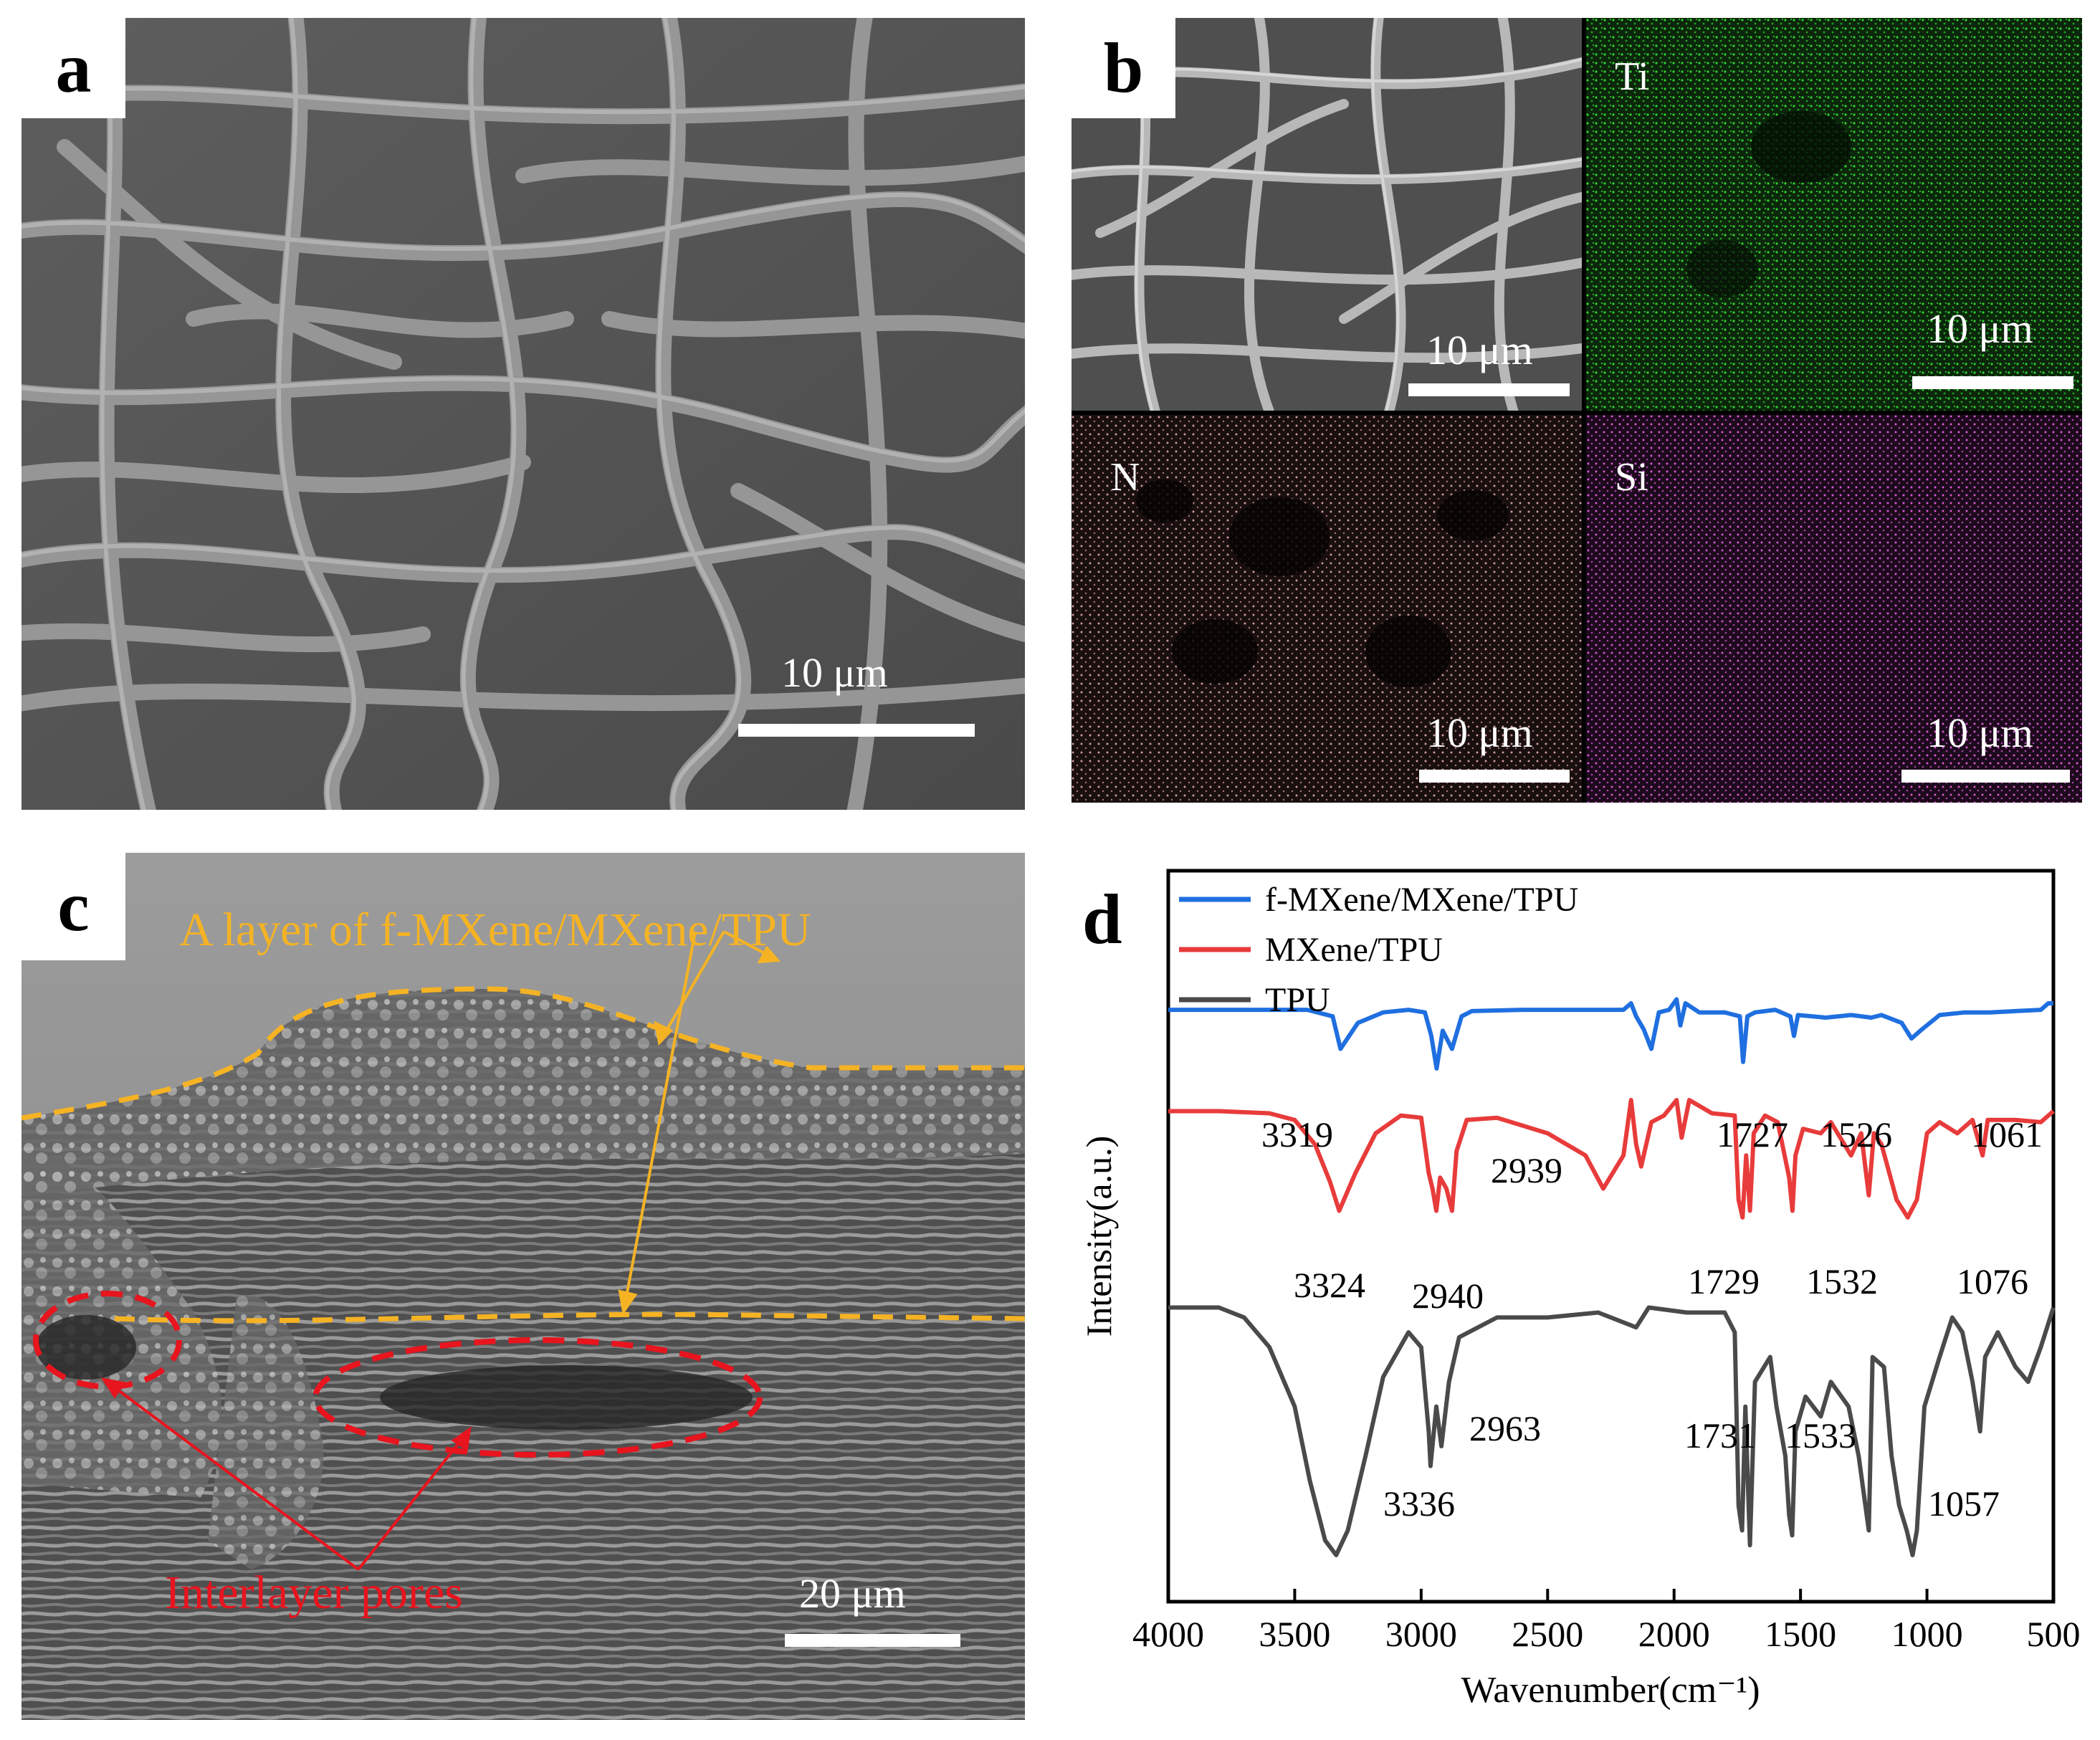 The image size is (2100, 1740). What do you see at coordinates (1297, 1134) in the screenshot?
I see `peak-label: 3319` at bounding box center [1297, 1134].